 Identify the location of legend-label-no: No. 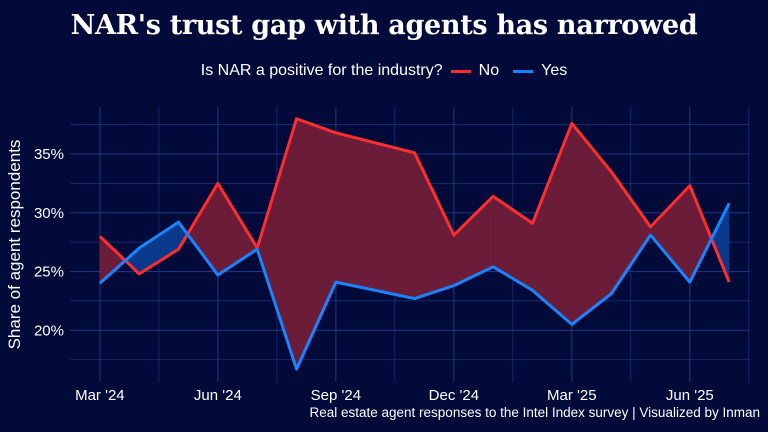
(489, 70).